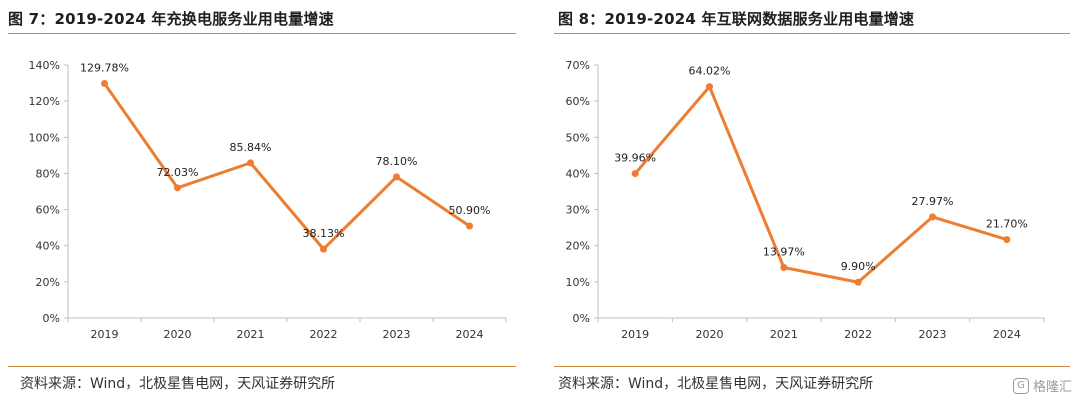 The image size is (1080, 403). What do you see at coordinates (44, 137) in the screenshot?
I see `y-tick-label: 100%` at bounding box center [44, 137].